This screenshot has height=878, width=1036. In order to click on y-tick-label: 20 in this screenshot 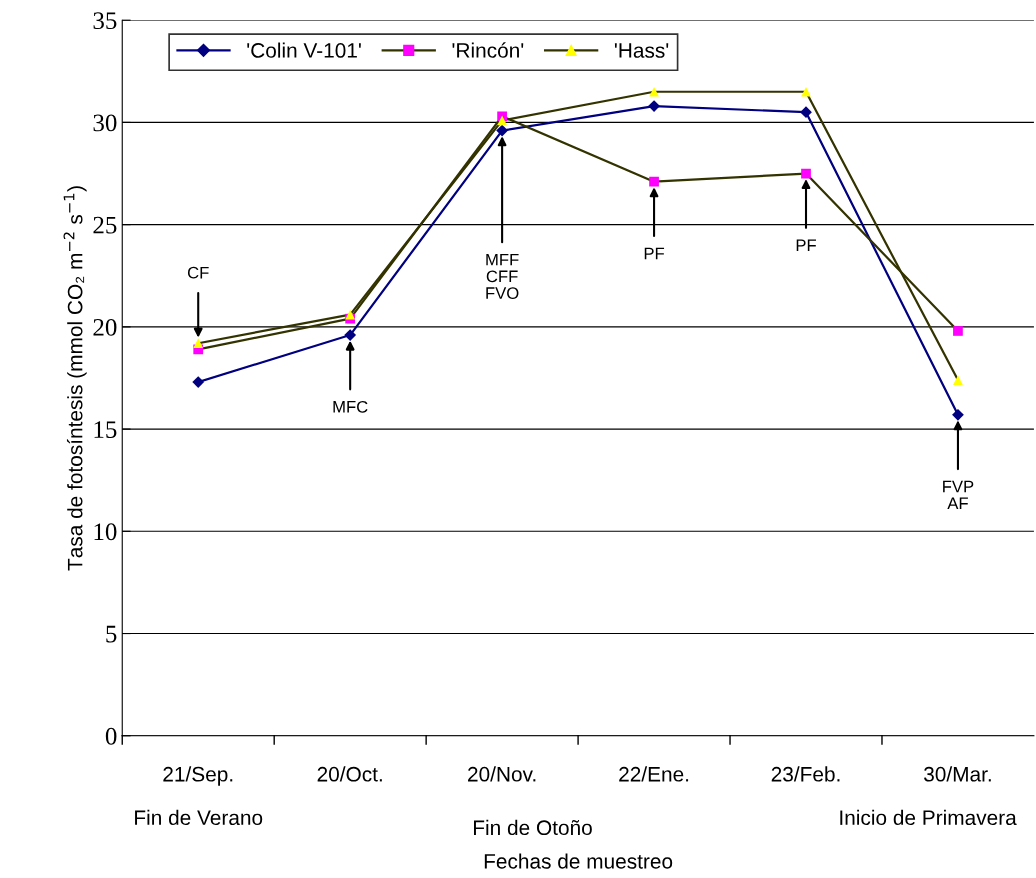, I will do `click(105, 327)`.